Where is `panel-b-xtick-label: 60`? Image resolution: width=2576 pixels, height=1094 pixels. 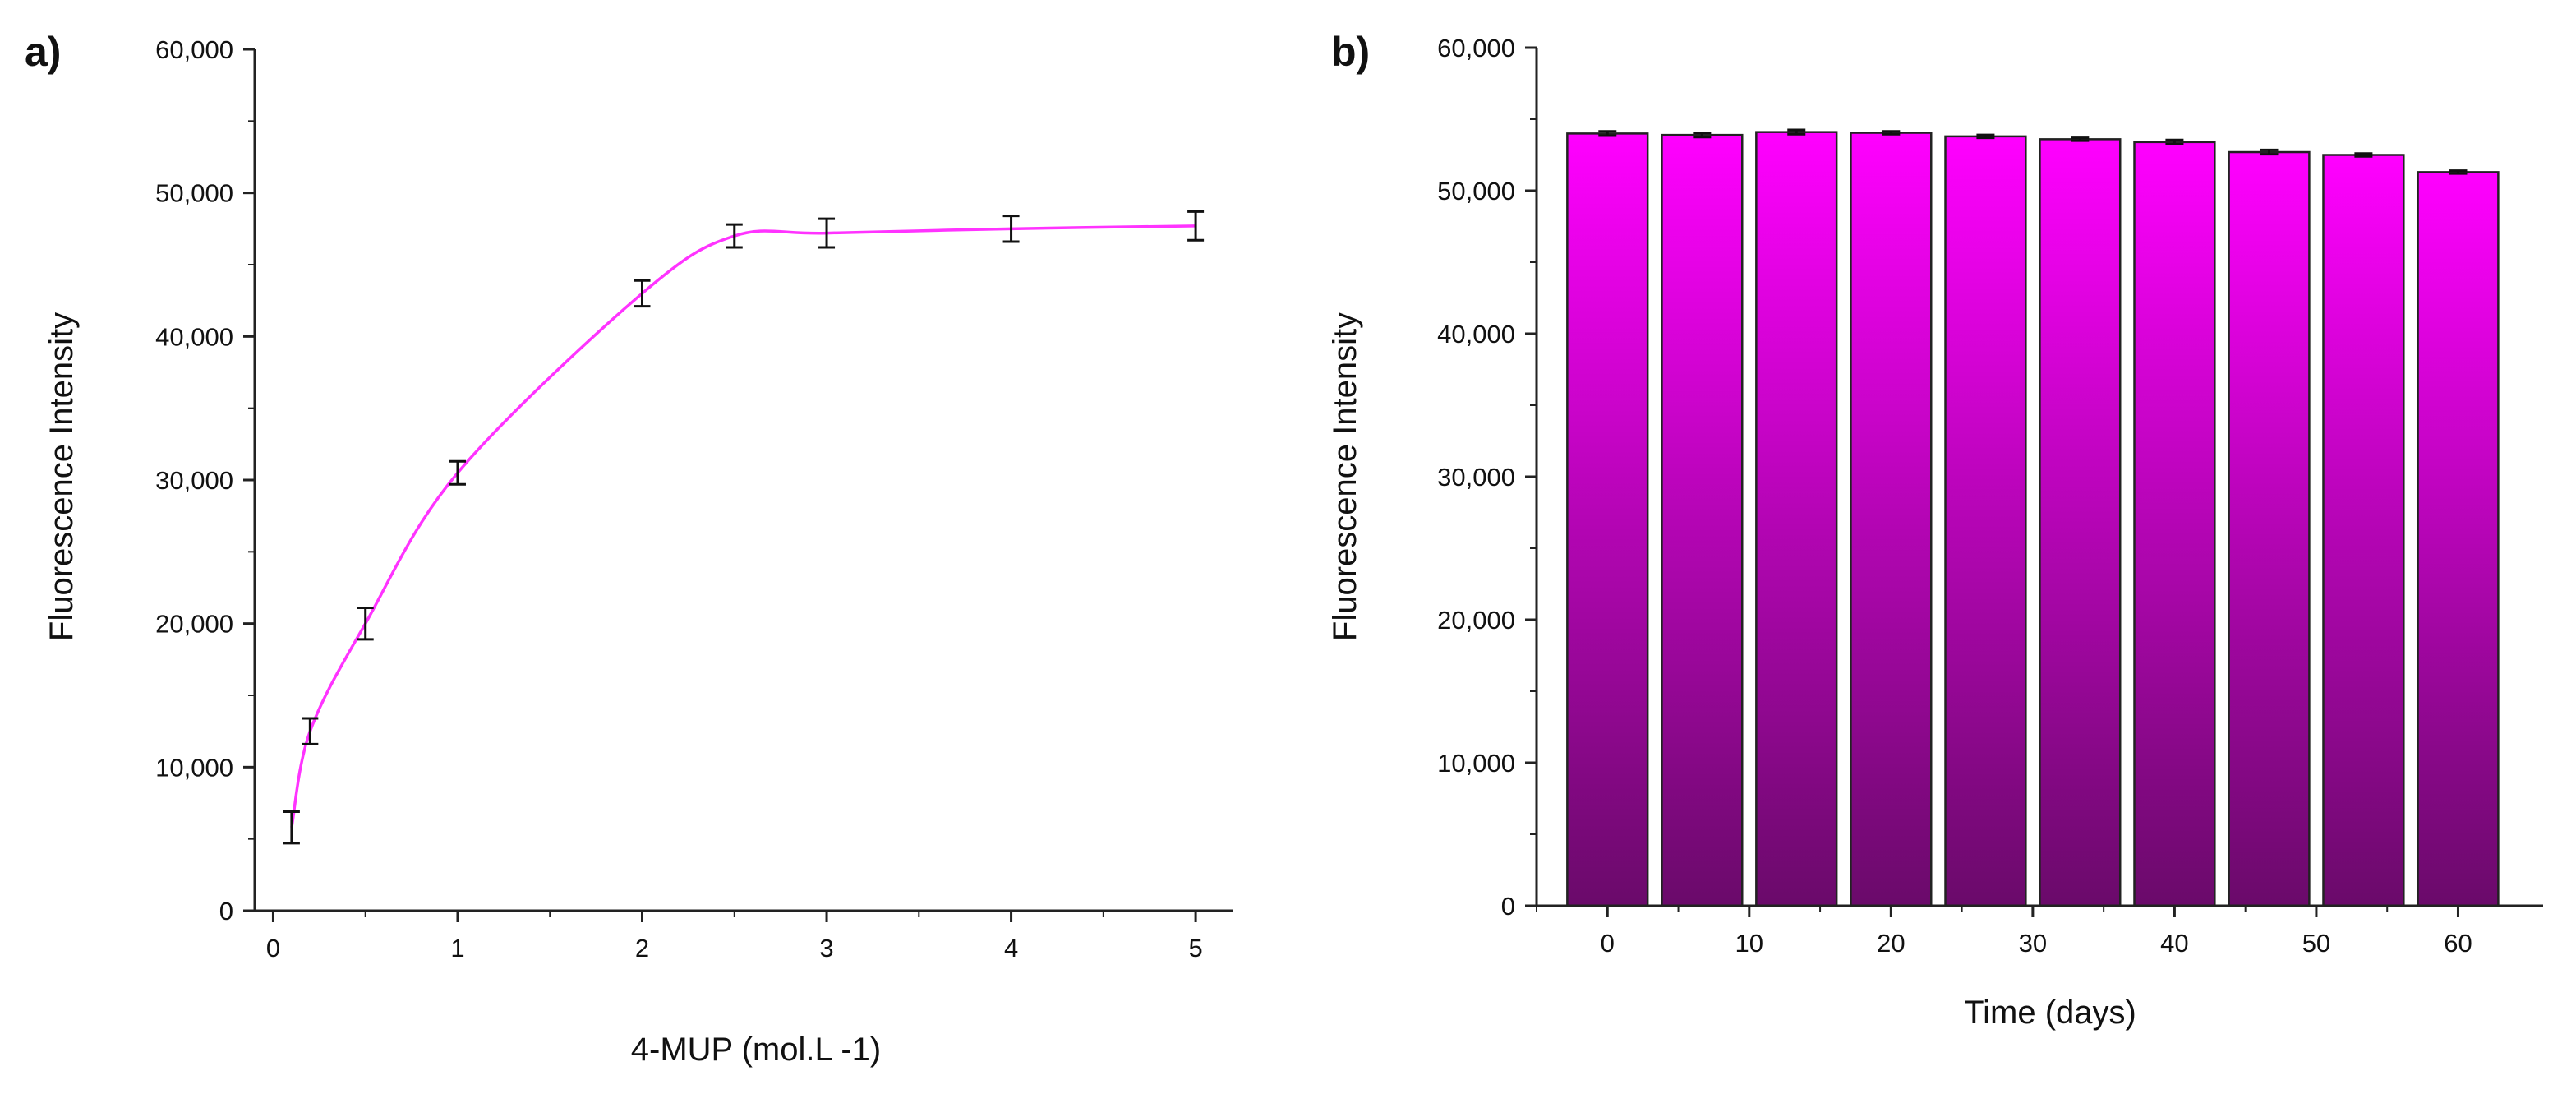 panel-b-xtick-label: 60 is located at coordinates (2458, 943).